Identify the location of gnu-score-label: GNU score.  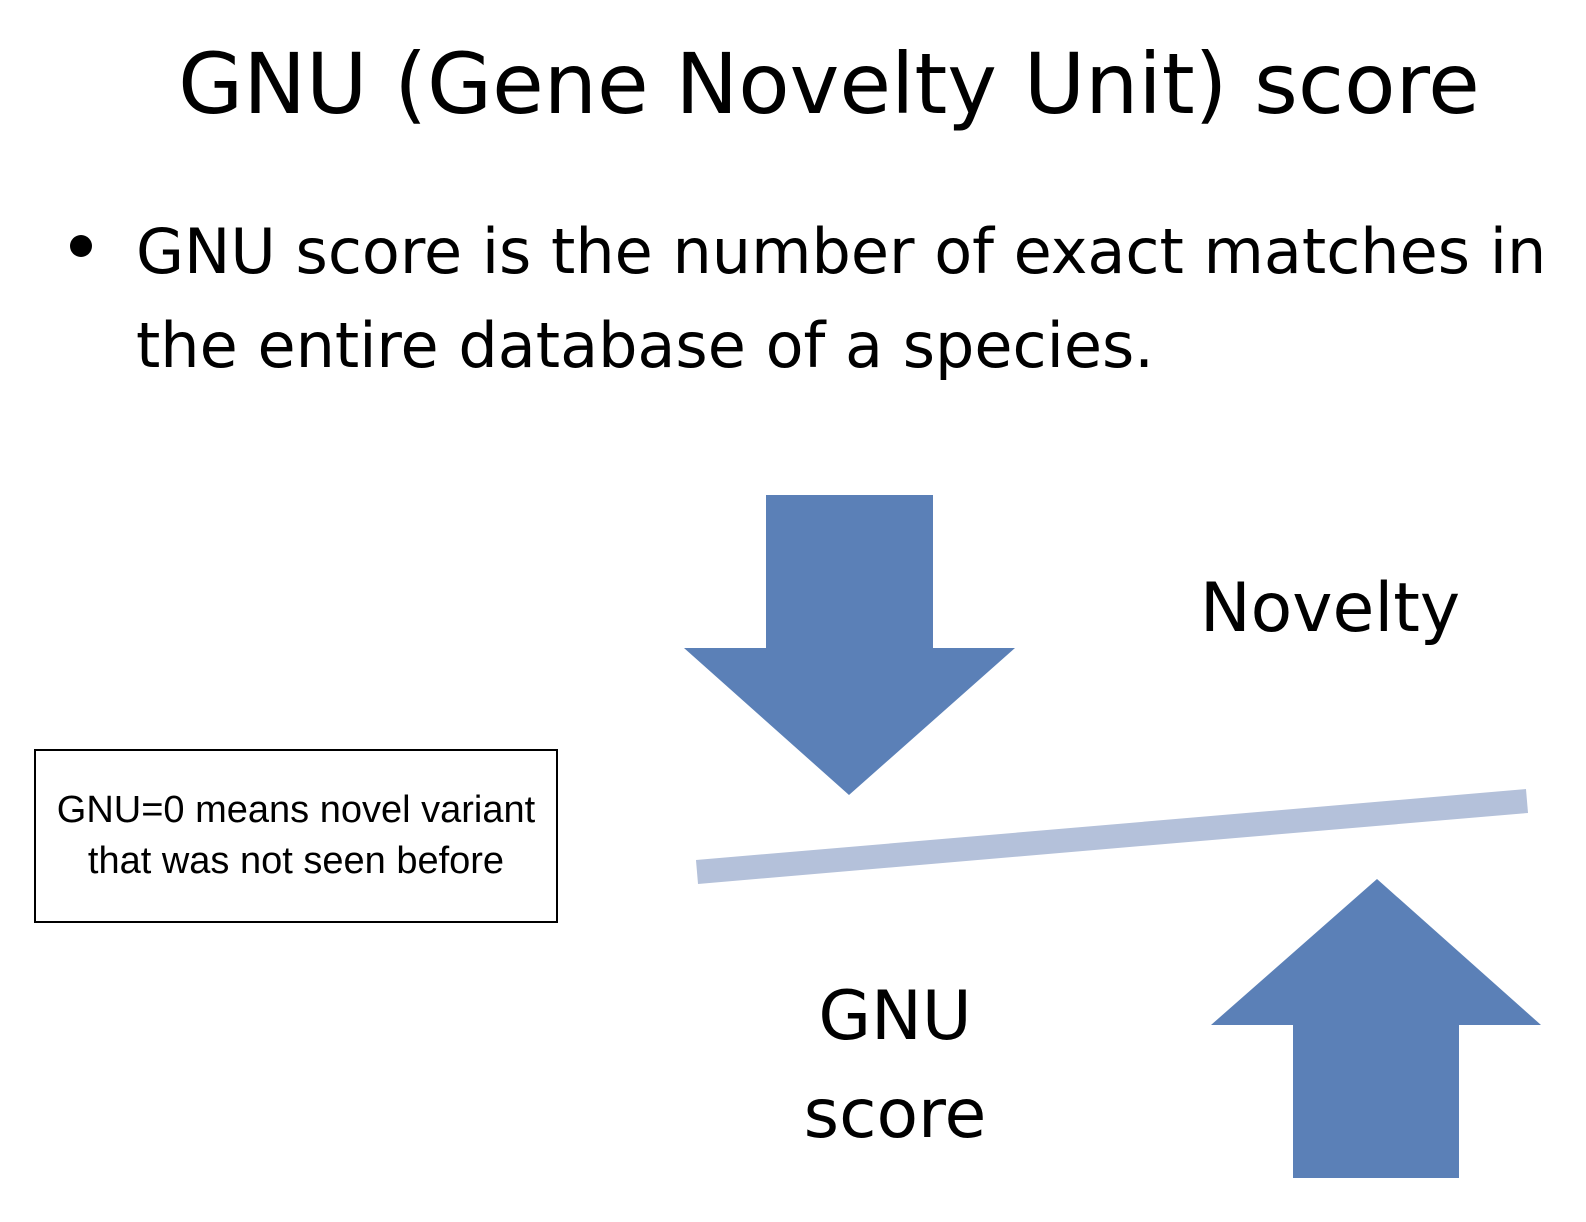
(895, 1066).